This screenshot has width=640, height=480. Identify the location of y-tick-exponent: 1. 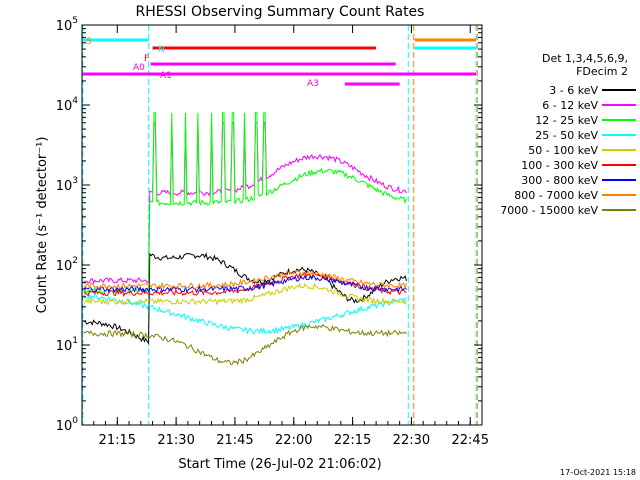
(75, 341).